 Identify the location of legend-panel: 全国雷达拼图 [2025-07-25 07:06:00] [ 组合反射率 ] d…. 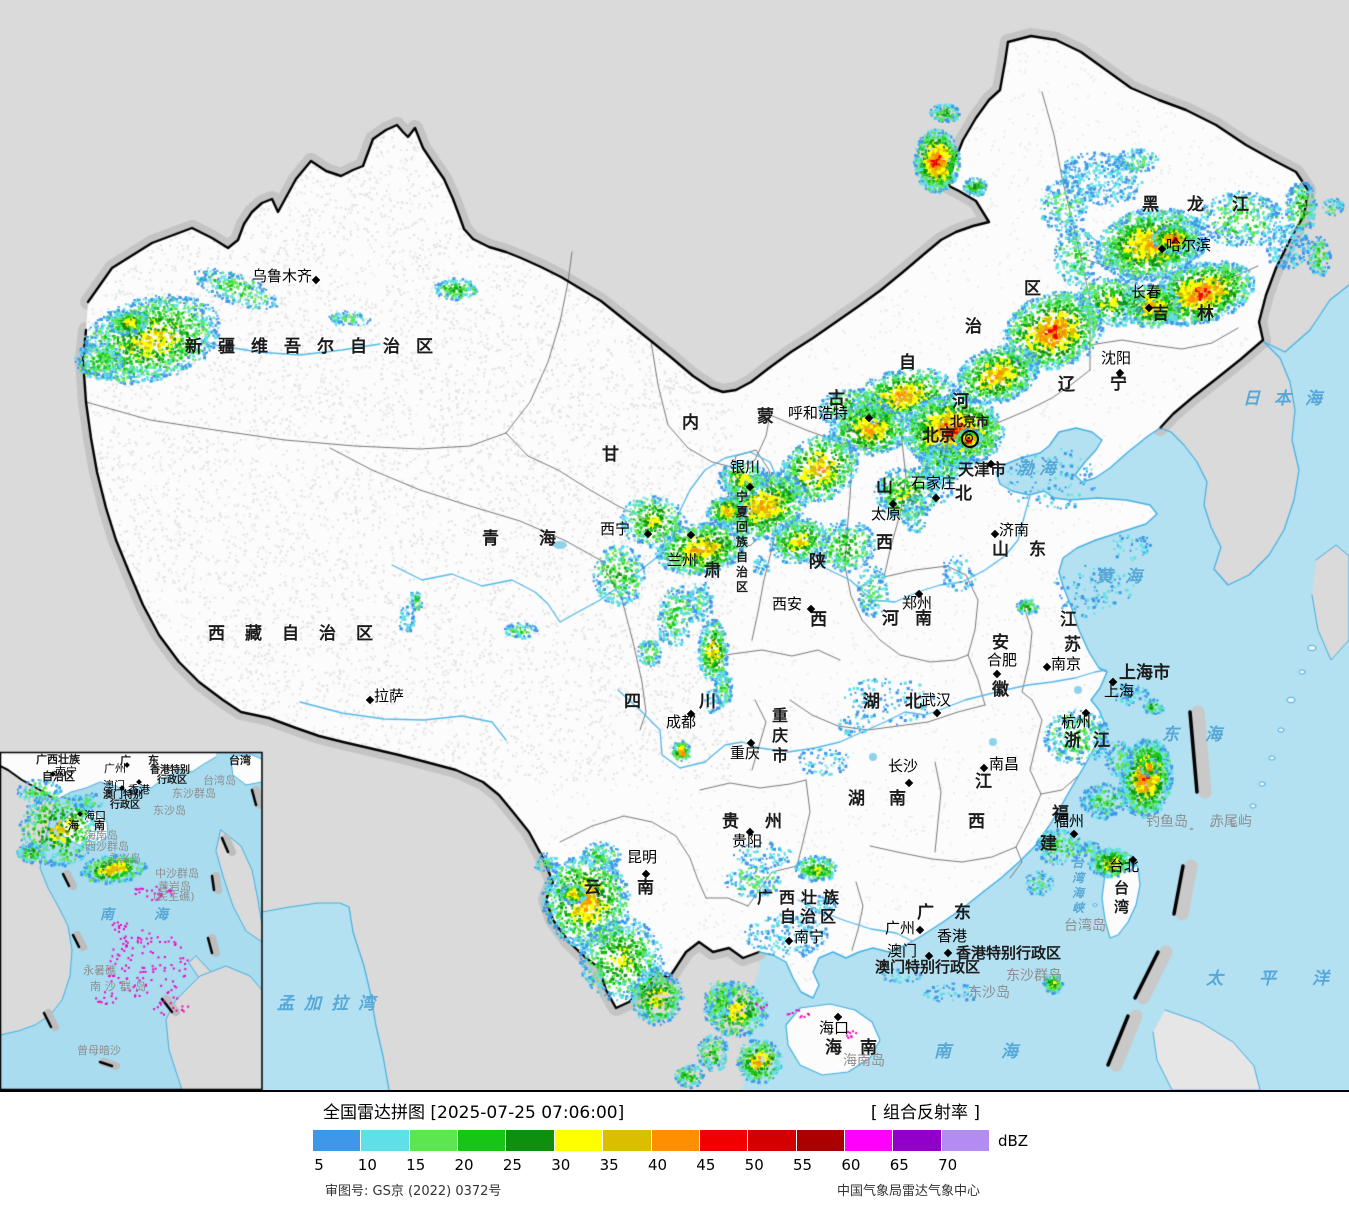
(674, 1150).